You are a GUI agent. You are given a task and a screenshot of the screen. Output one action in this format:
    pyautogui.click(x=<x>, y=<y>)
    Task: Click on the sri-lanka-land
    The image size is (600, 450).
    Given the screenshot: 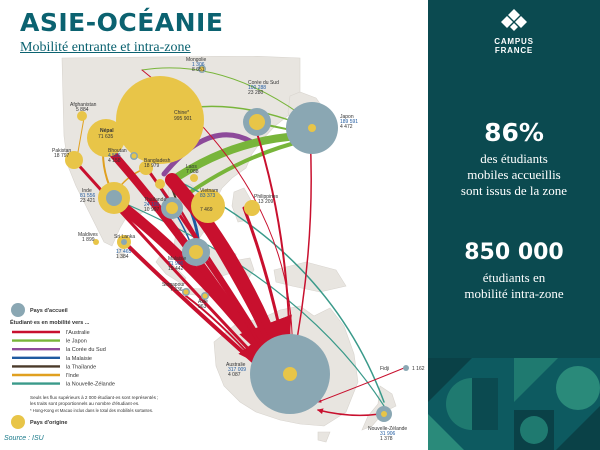 What is the action you would take?
    pyautogui.click(x=121, y=253)
    